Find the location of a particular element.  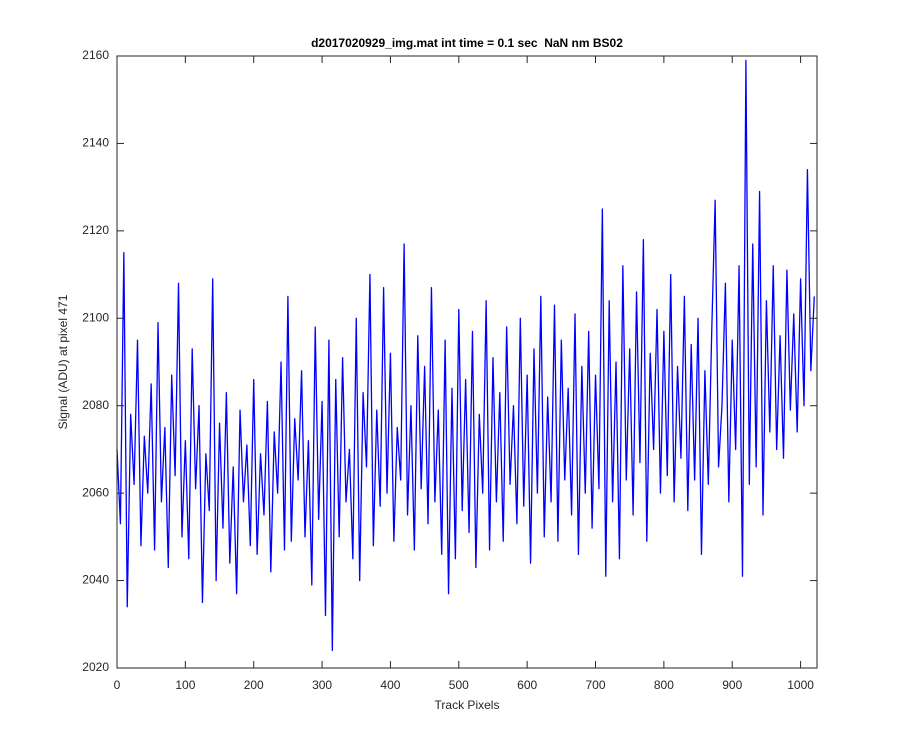

y-tick-label: 2080 is located at coordinates (95, 405).